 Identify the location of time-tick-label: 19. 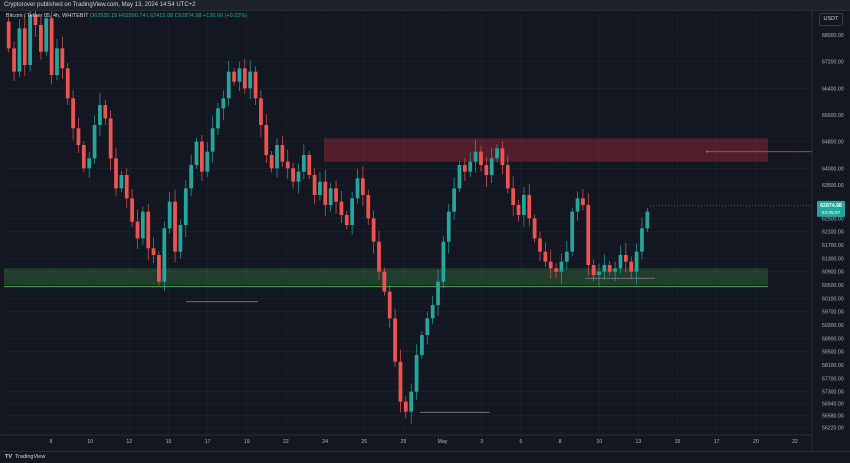
(247, 442).